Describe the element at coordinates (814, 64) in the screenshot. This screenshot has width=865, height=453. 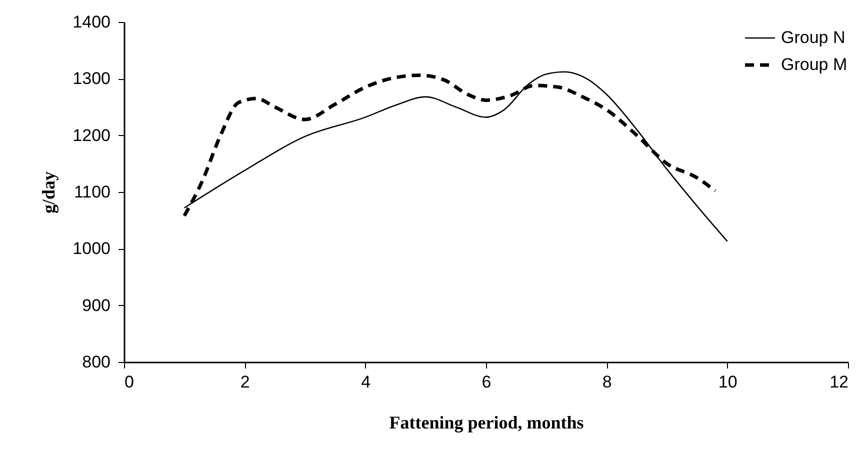
I see `legend-label: Group M` at that location.